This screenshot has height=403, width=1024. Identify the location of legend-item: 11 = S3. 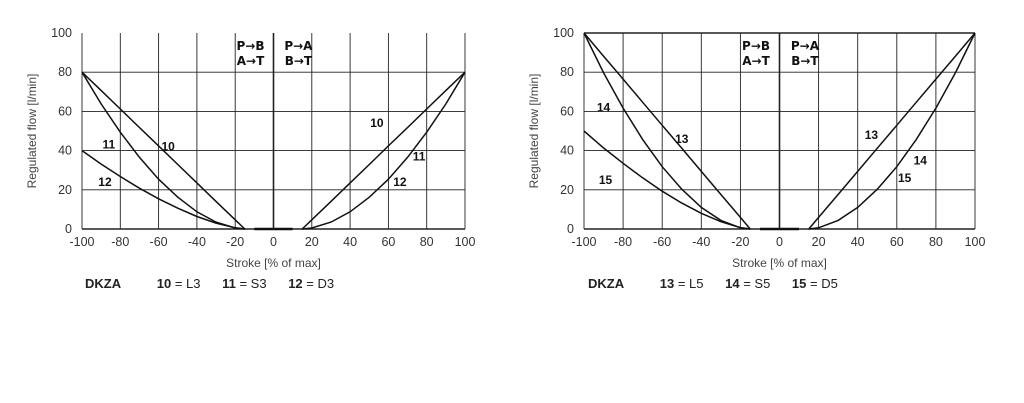
(244, 283).